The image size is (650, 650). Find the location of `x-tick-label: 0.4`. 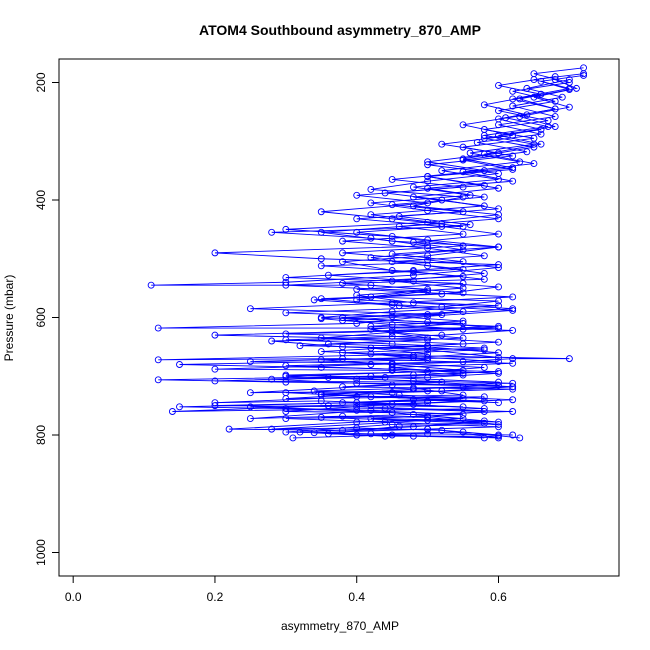

x-tick-label: 0.4 is located at coordinates (356, 597).